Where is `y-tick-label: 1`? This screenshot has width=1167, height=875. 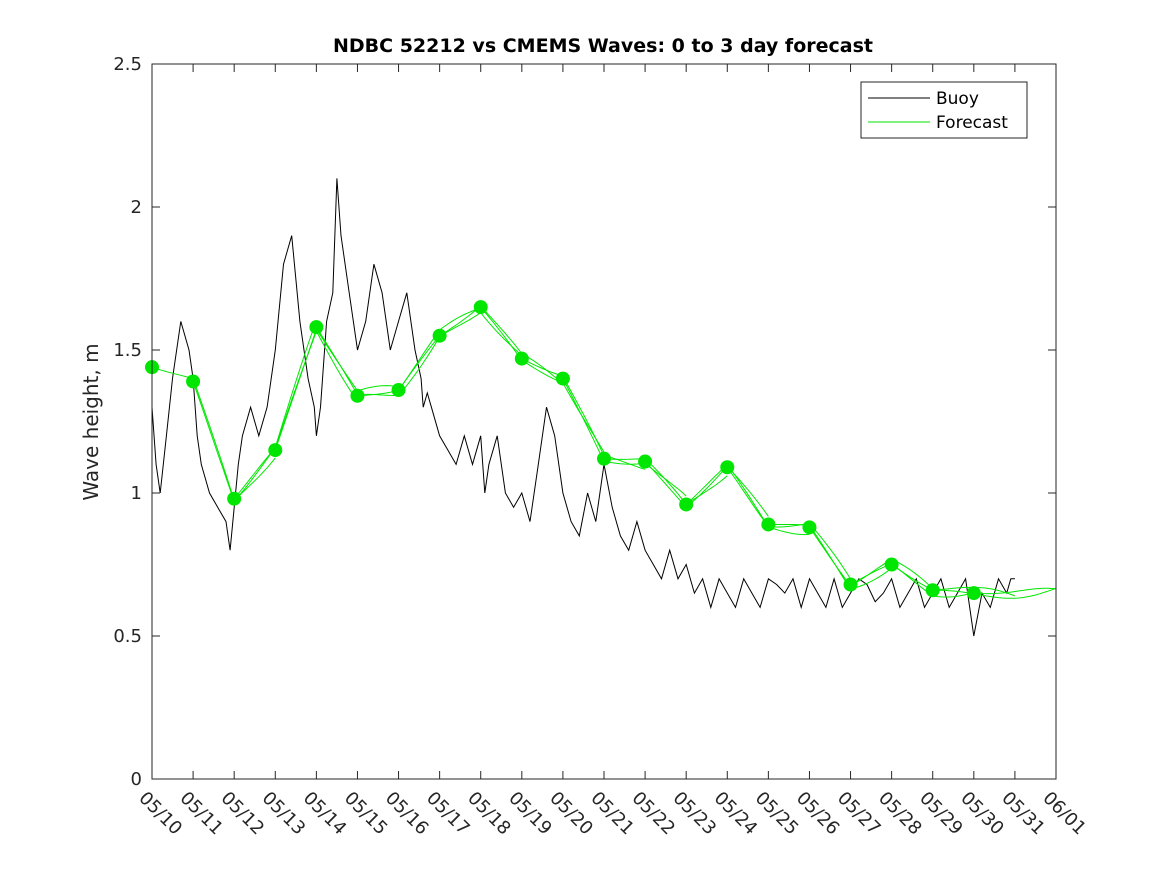 y-tick-label: 1 is located at coordinates (136, 493).